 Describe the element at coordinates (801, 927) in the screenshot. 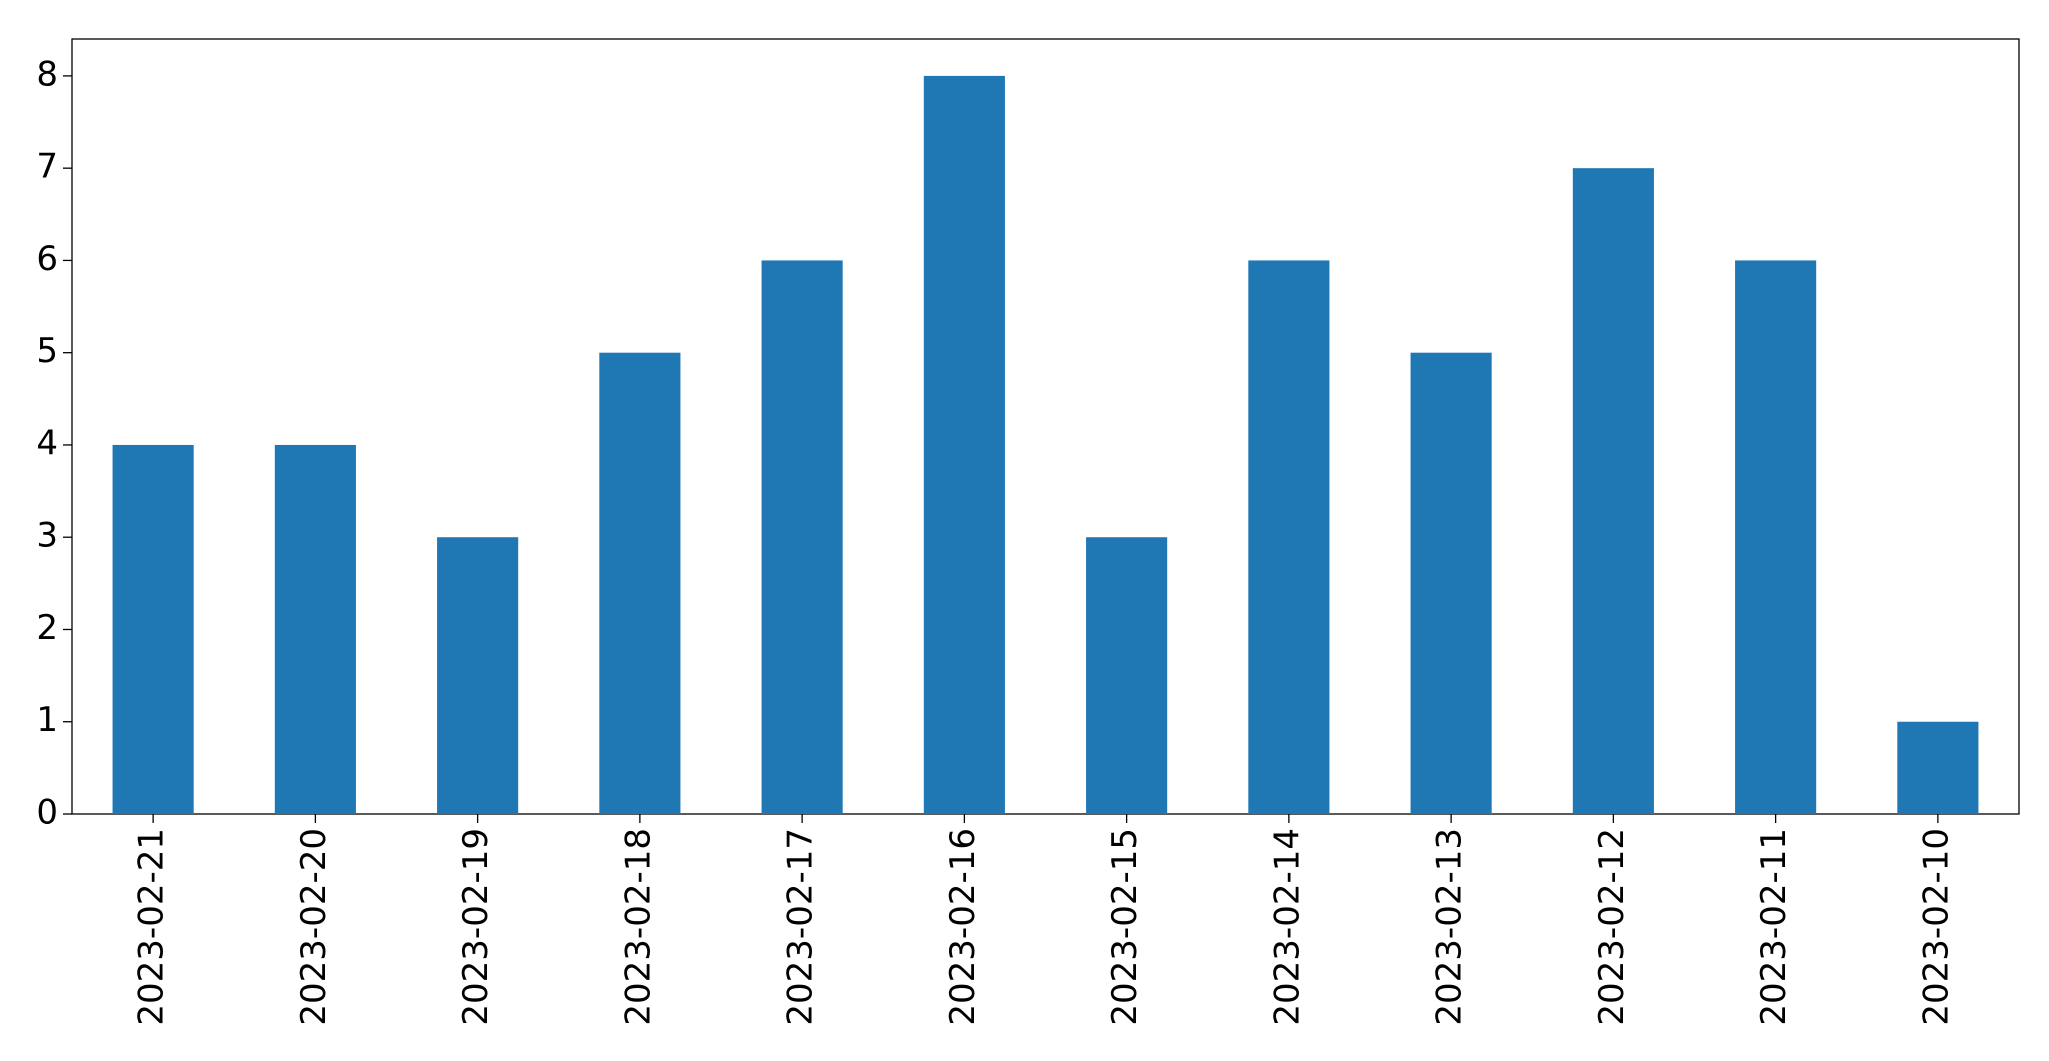

I see `x-tick-label: 2023-02-17` at that location.